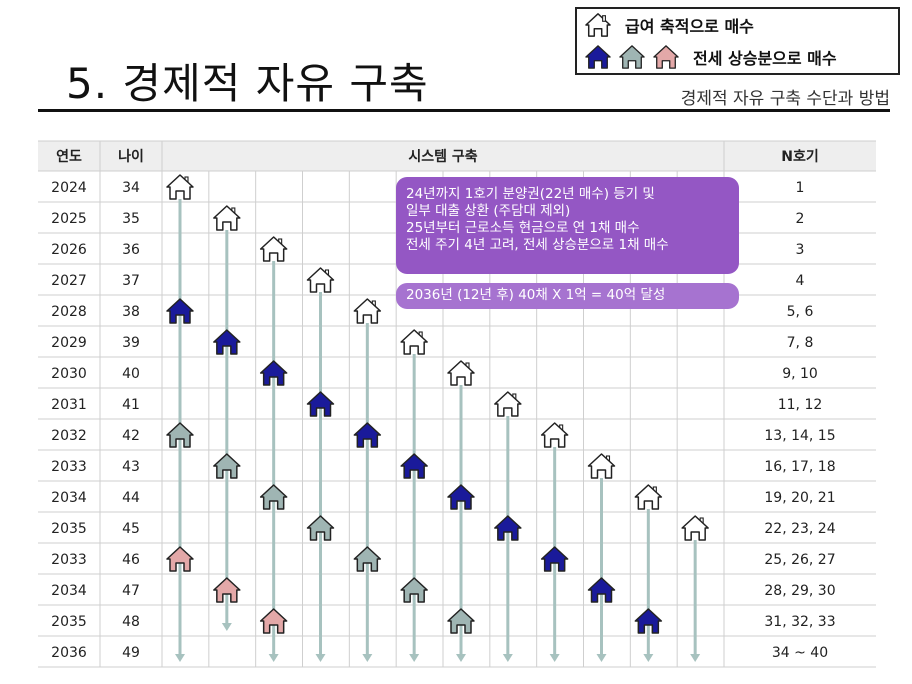 The width and height of the screenshot is (912, 684). What do you see at coordinates (131, 498) in the screenshot?
I see `cell-age: 44` at bounding box center [131, 498].